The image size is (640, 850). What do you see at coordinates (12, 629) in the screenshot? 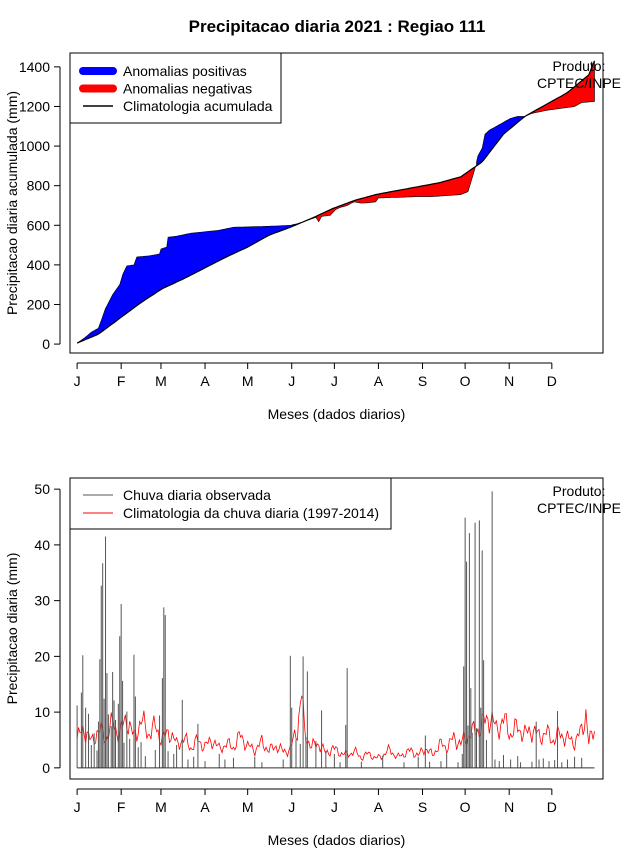
I see `y-axis-label: Precipitacao diaria (mm)` at bounding box center [12, 629].